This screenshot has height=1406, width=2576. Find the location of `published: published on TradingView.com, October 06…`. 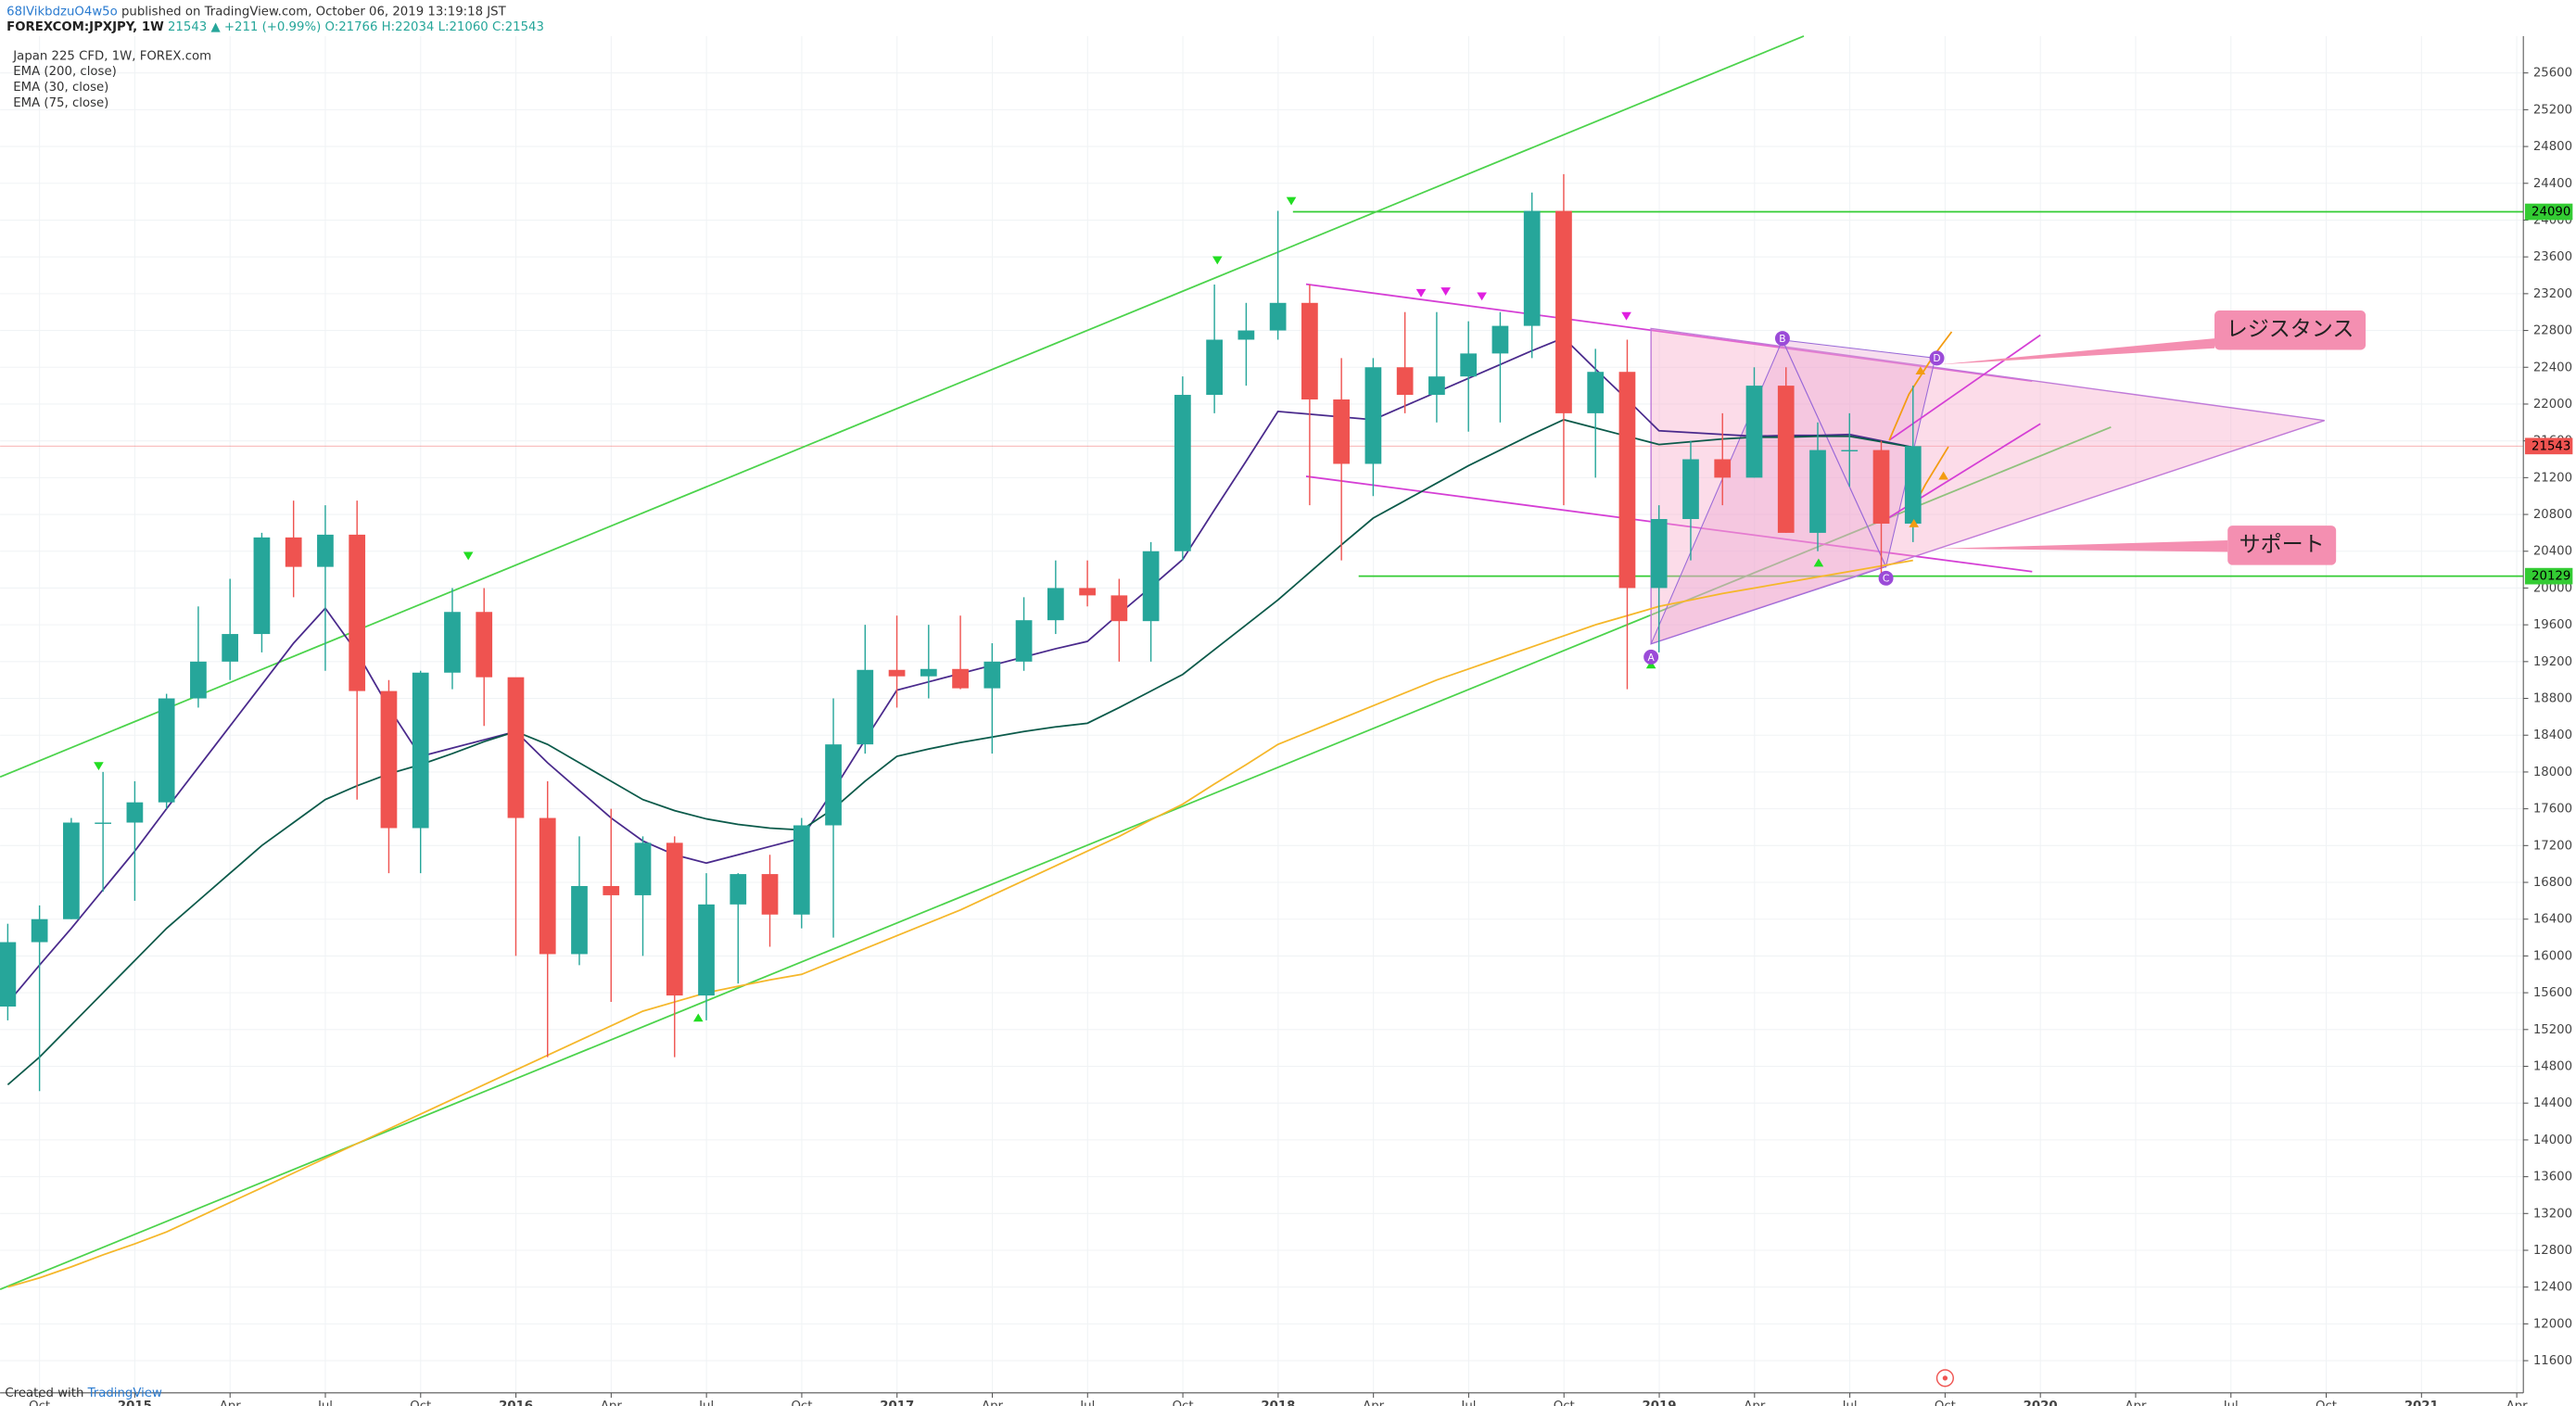

published: published on TradingView.com, October 06… is located at coordinates (314, 12).